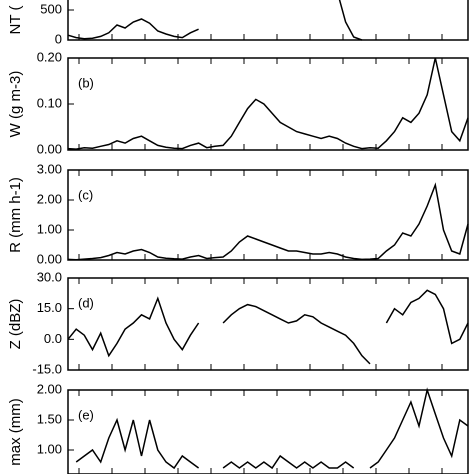  I want to click on y-axis-label: Z (dBZ), so click(15, 324).